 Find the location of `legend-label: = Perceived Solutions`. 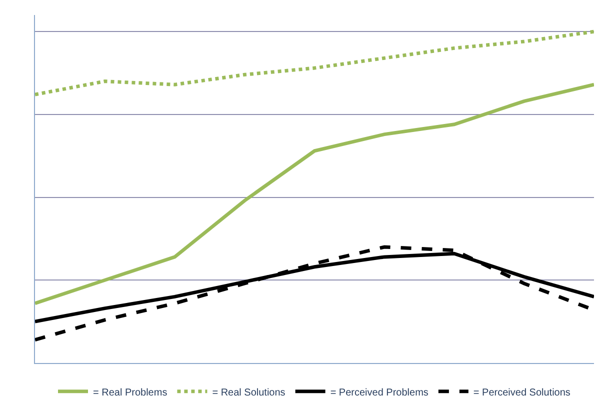

legend-label: = Perceived Solutions is located at coordinates (521, 392).